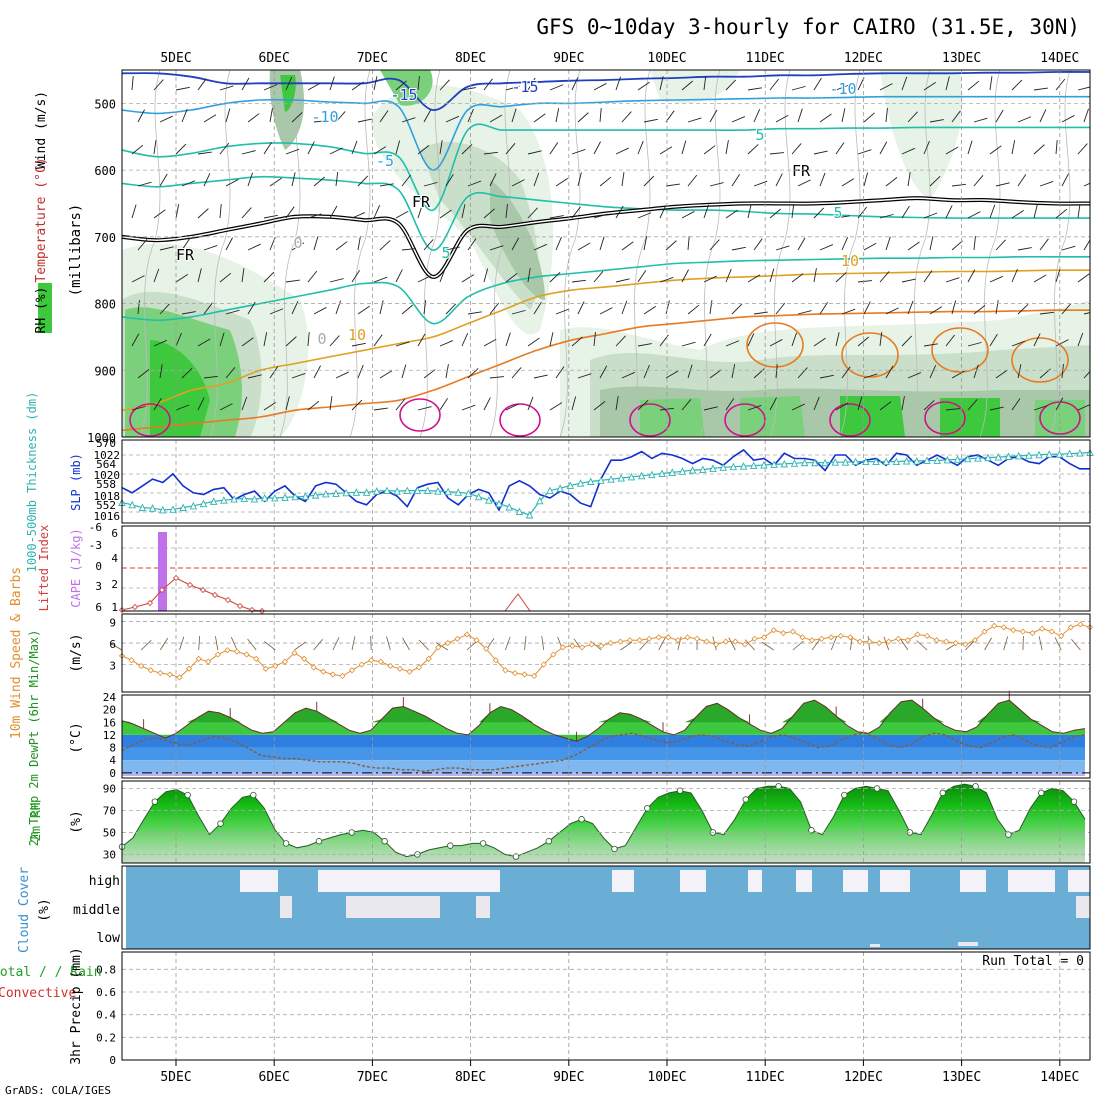 The width and height of the screenshot is (1100, 1100). What do you see at coordinates (920, 253) in the screenshot?
I see `rh-contour` at bounding box center [920, 253].